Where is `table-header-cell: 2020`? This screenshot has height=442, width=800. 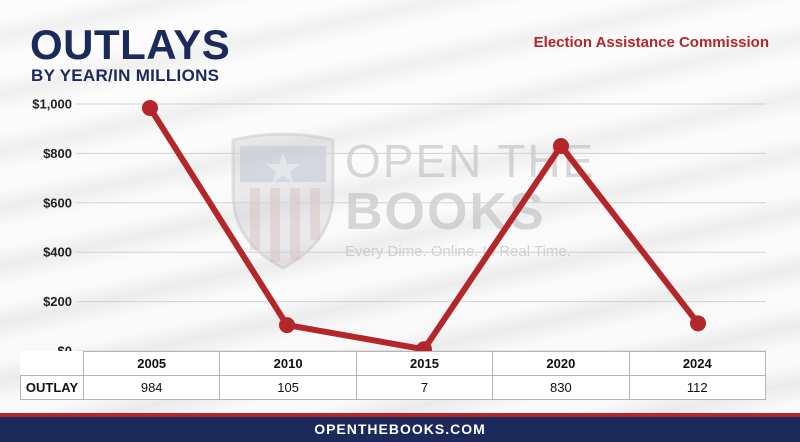 table-header-cell: 2020 is located at coordinates (561, 363).